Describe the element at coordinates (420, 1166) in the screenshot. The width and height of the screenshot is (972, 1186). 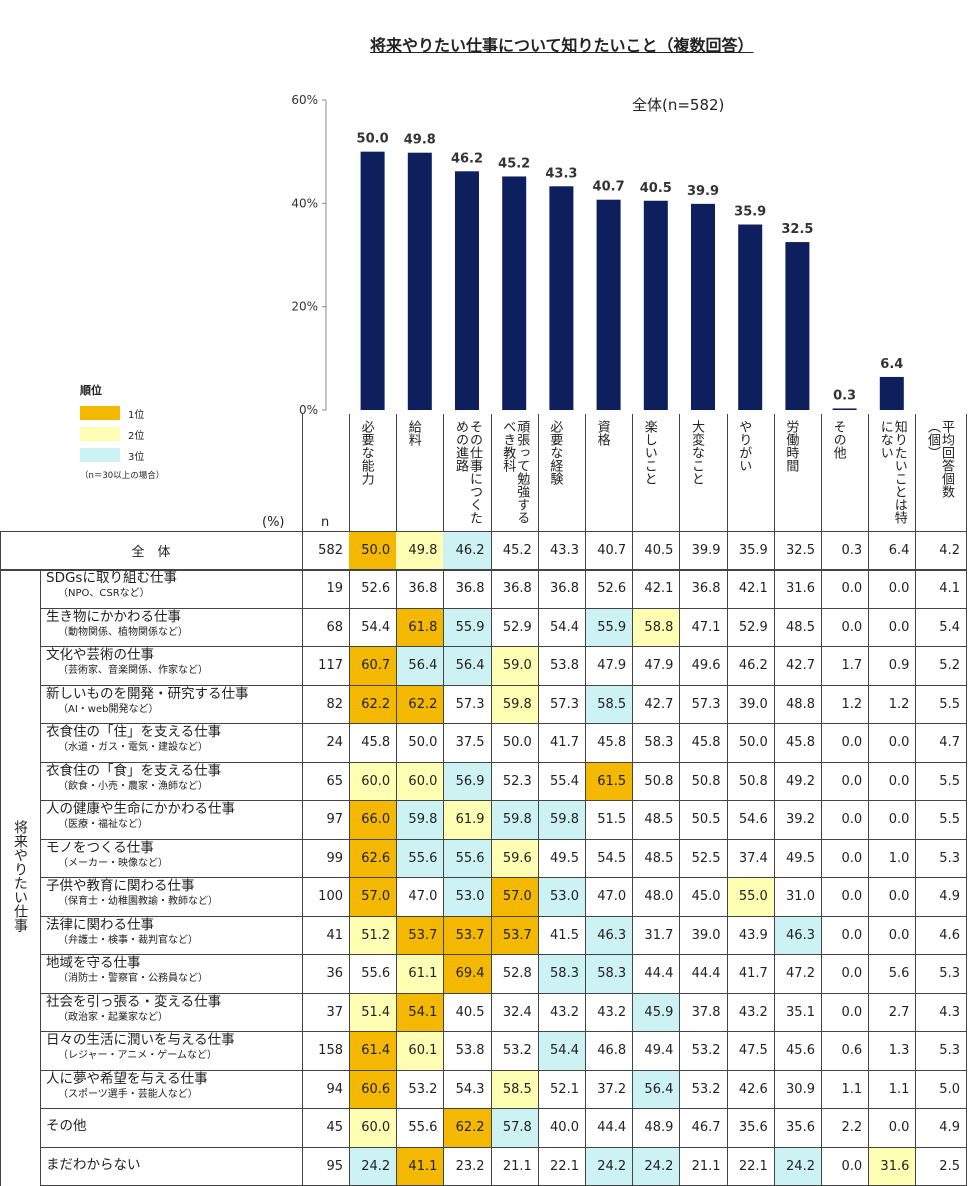
I see `table-cell: 41.1` at that location.